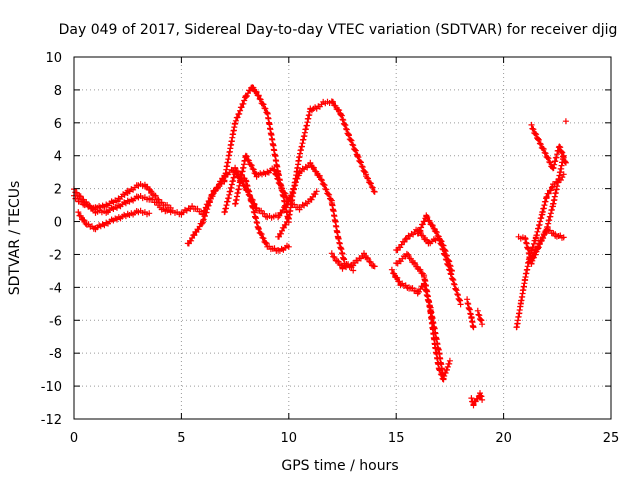 This screenshot has width=640, height=480. Describe the element at coordinates (55, 321) in the screenshot. I see `y-tick-label: -6` at that location.